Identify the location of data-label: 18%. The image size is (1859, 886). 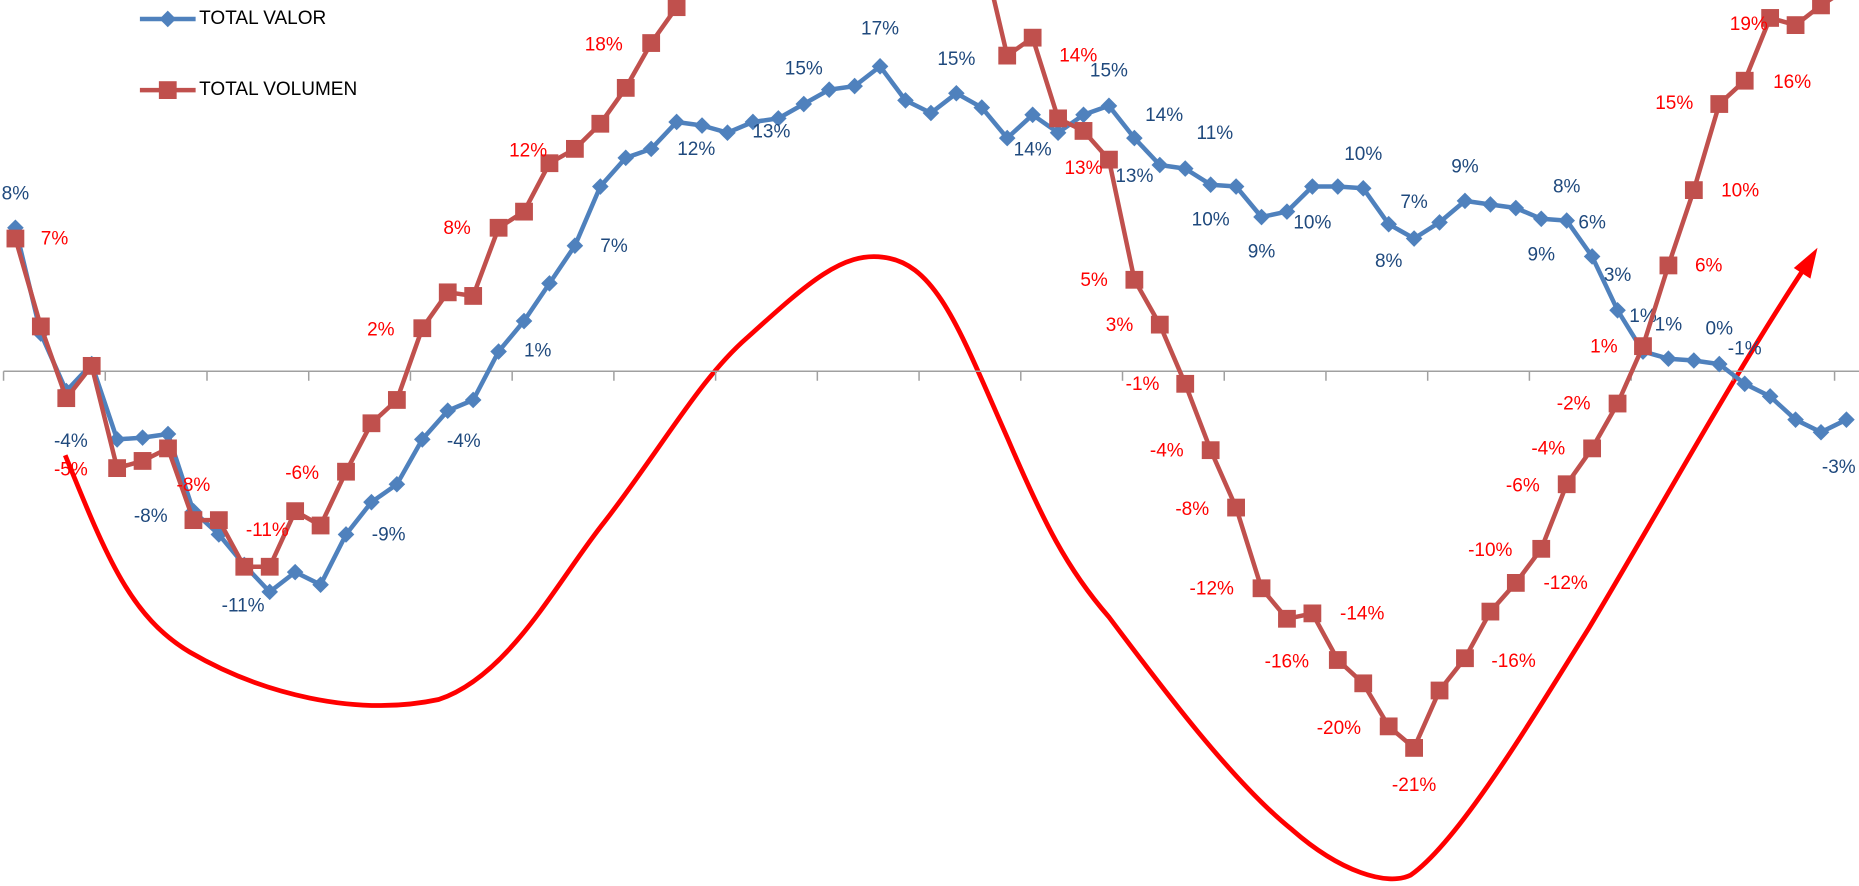
(604, 44).